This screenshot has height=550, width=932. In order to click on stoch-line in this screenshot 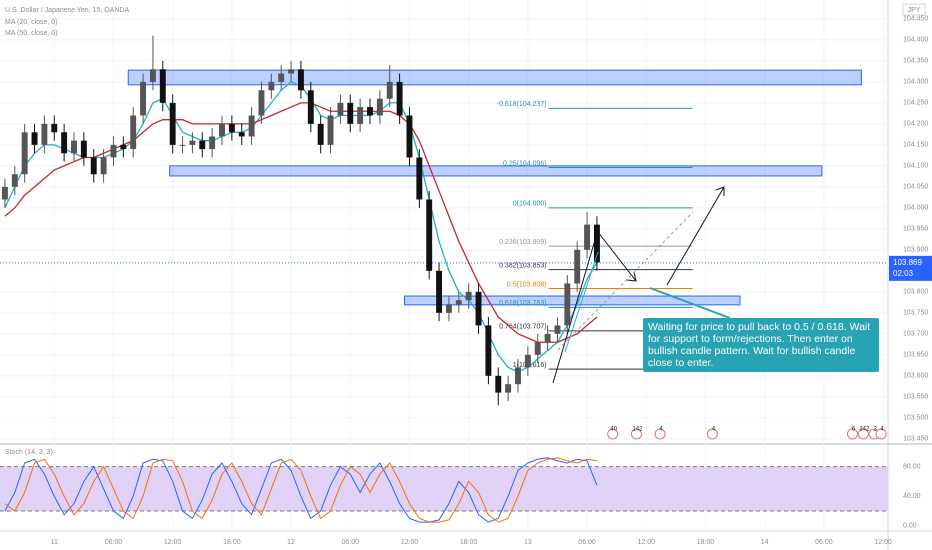, I will do `click(301, 490)`.